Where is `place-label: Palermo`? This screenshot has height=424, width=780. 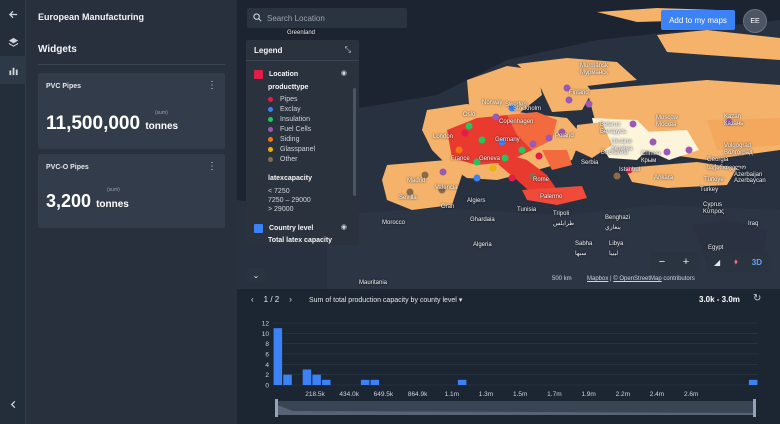
place-label: Palermo is located at coordinates (551, 197).